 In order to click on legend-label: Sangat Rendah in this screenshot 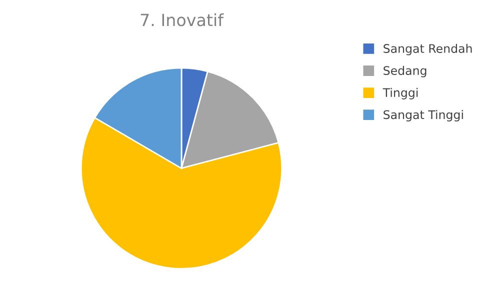, I will do `click(428, 50)`.